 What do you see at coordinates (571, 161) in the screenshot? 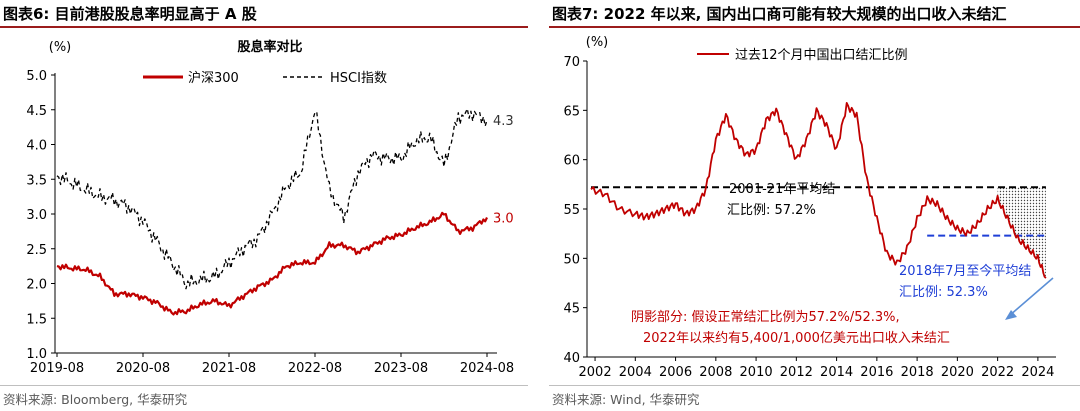
I see `right-y-tick-label: 60` at bounding box center [571, 161].